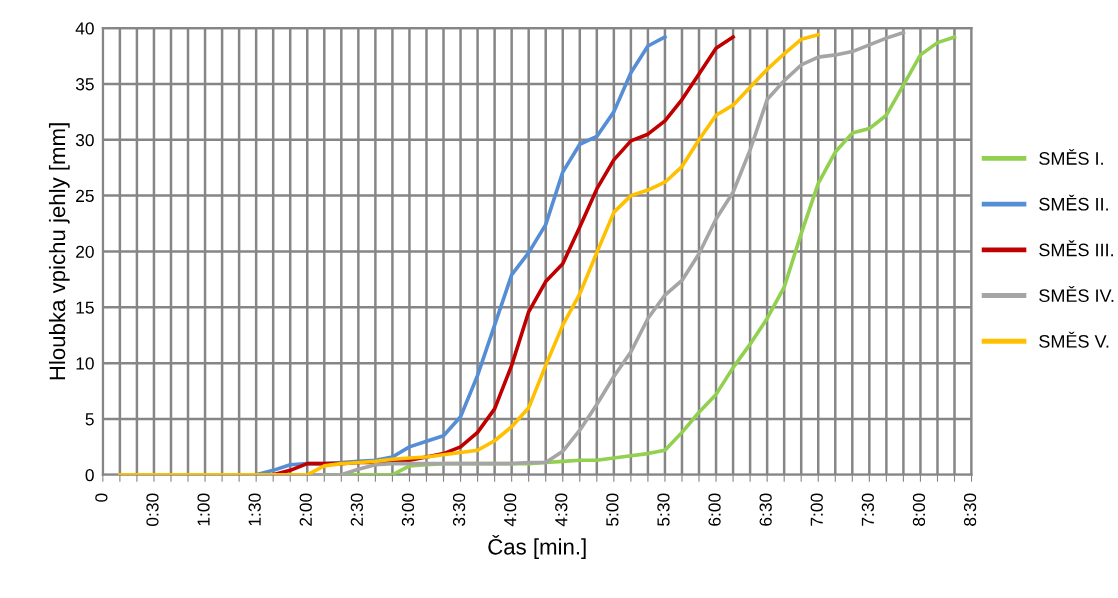 The height and width of the screenshot is (598, 1118). I want to click on legend-label: SMĚS II., so click(1073, 202).